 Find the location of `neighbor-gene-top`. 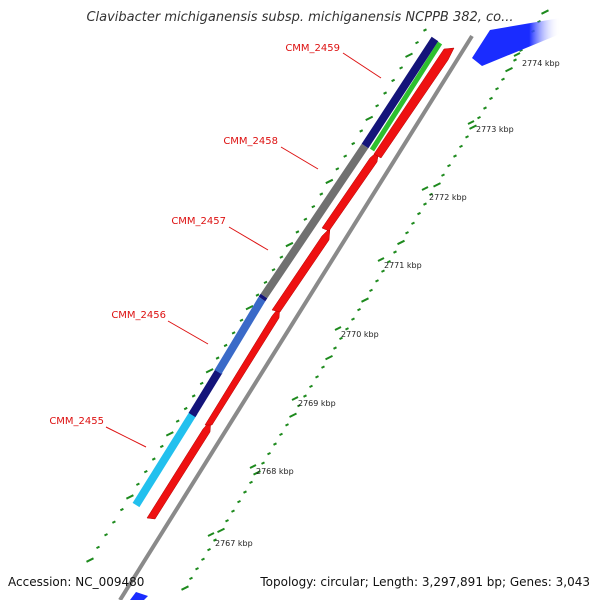

neighbor-gene-top is located at coordinates (516, 42).